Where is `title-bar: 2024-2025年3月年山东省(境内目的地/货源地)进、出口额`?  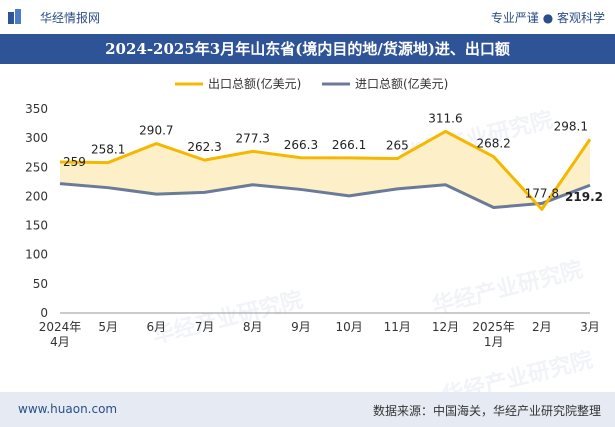 title-bar: 2024-2025年3月年山东省(境内目的地/货源地)进、出口额 is located at coordinates (307, 49).